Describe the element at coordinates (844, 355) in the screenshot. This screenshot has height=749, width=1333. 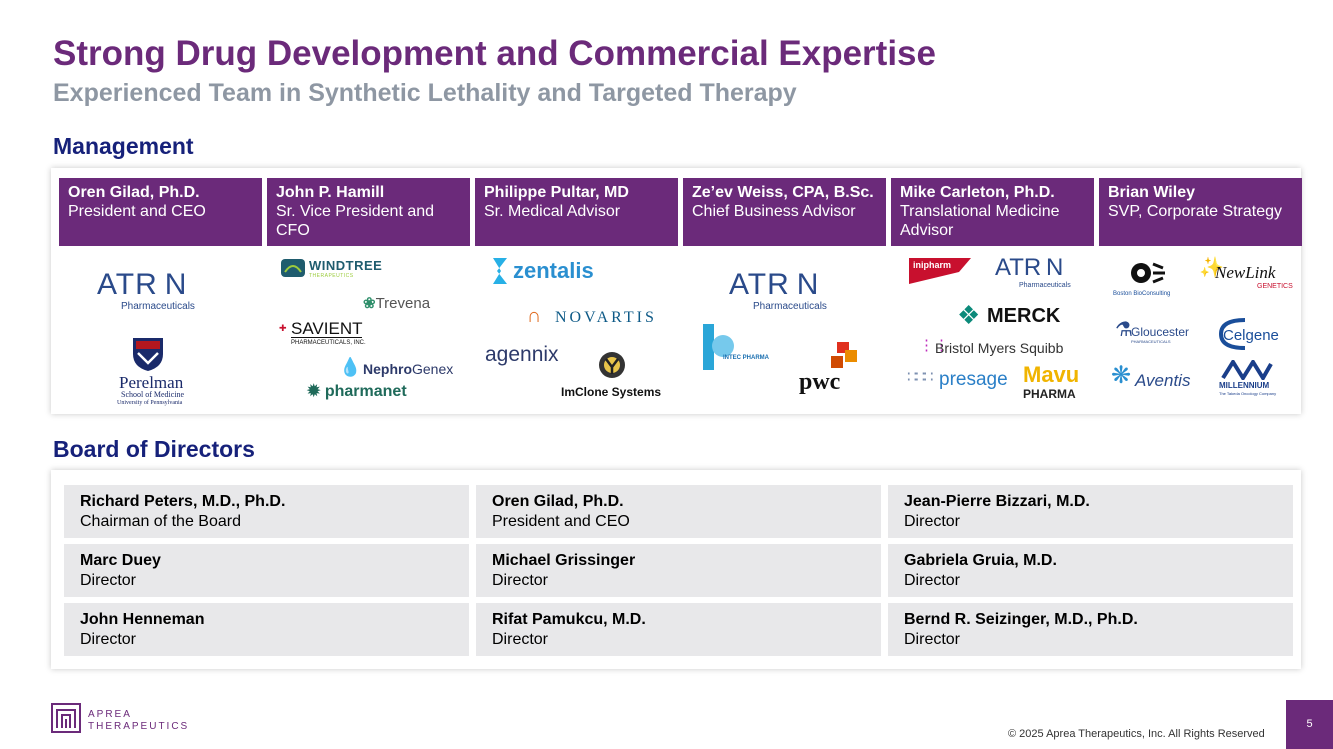
I see `pwc-blocks-icon` at that location.